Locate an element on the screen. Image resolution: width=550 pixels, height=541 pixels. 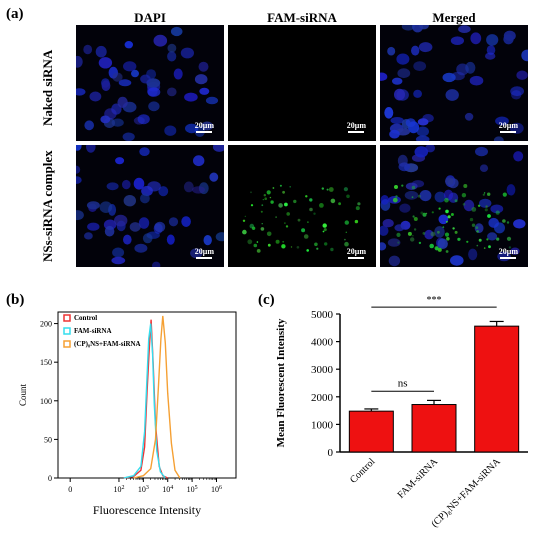
micrograph-naked-merged: 20μm is located at coordinates (454, 83).